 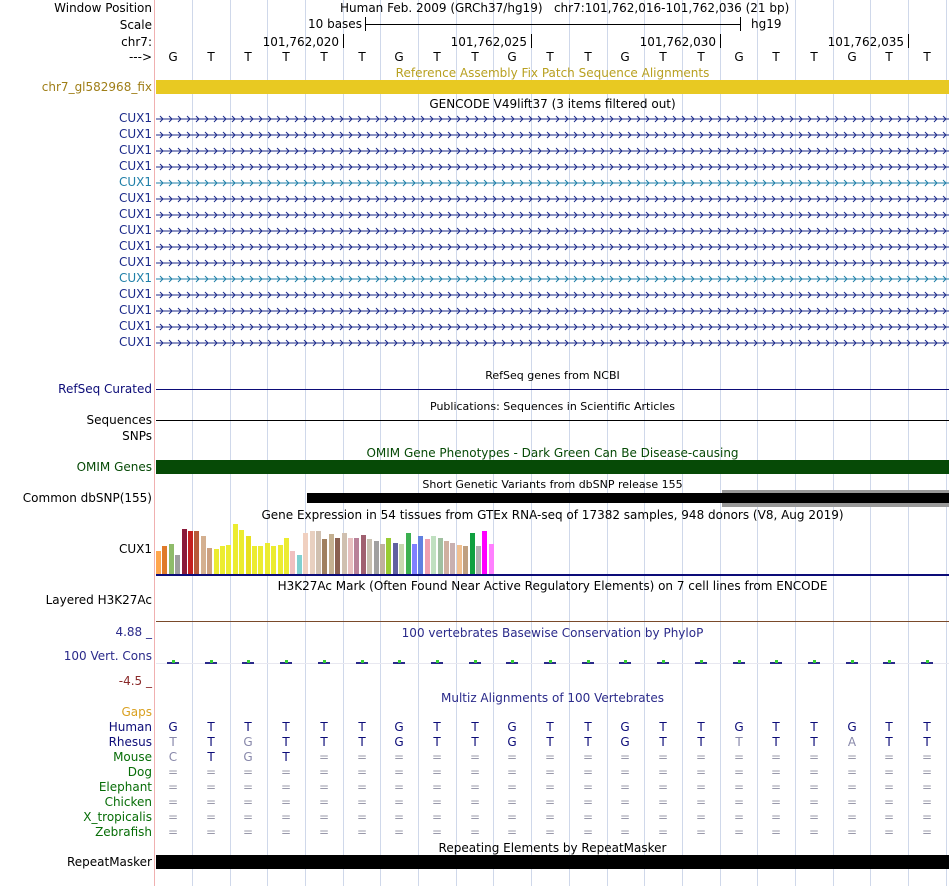 I want to click on dbsnp-variant-bar-gray-top, so click(x=835, y=491).